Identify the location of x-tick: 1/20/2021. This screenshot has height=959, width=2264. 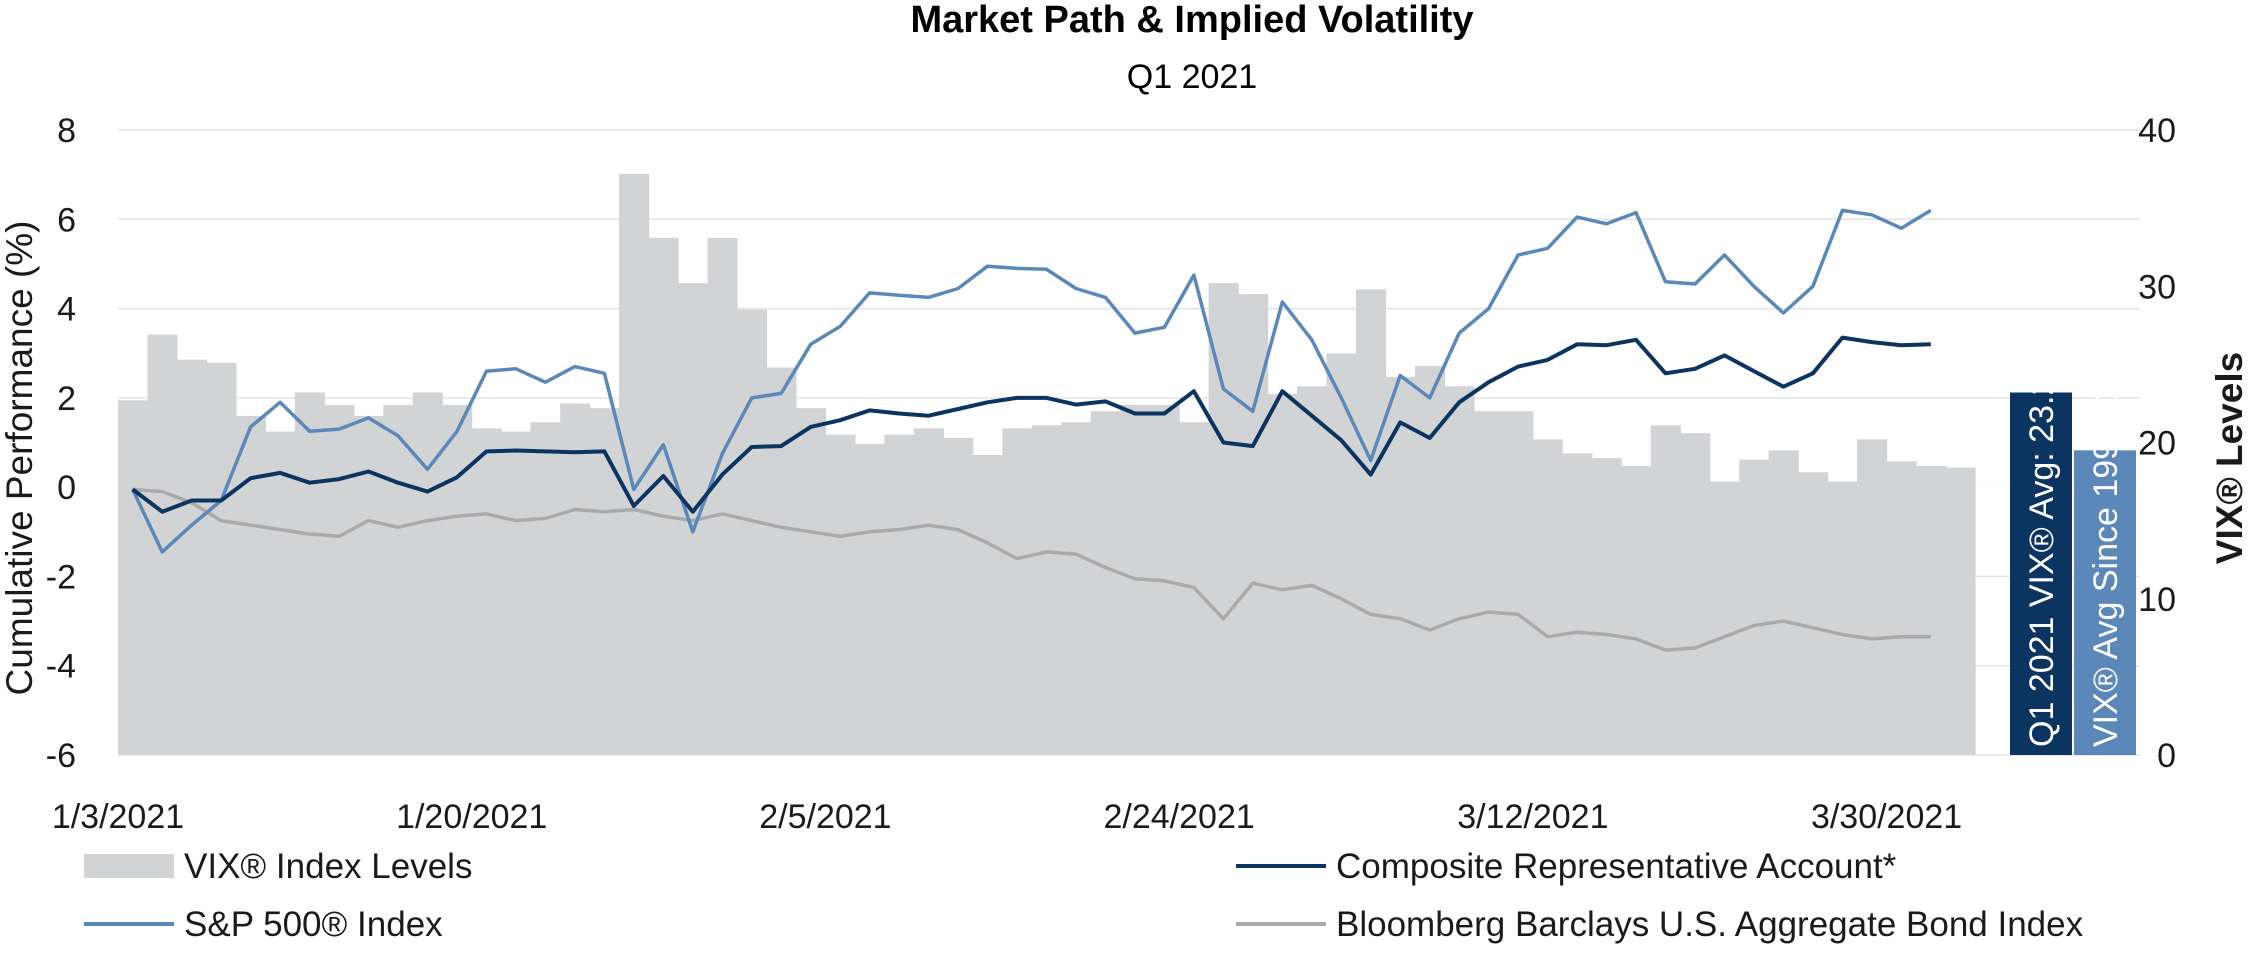
(471, 817).